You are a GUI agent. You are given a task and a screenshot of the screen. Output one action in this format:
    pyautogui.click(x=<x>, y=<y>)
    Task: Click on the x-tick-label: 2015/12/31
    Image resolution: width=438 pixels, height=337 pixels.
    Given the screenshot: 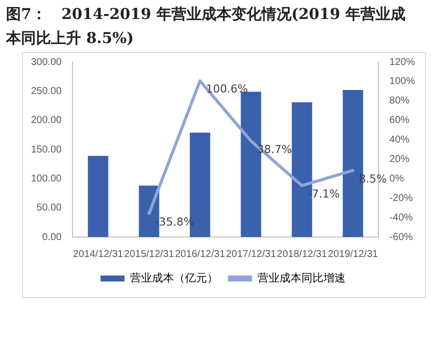 What is the action you would take?
    pyautogui.click(x=149, y=254)
    